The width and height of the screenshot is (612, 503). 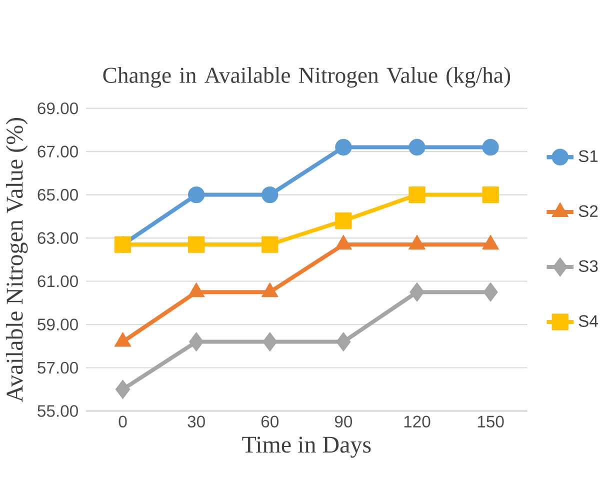 I want to click on legend-label: S4, so click(x=588, y=321).